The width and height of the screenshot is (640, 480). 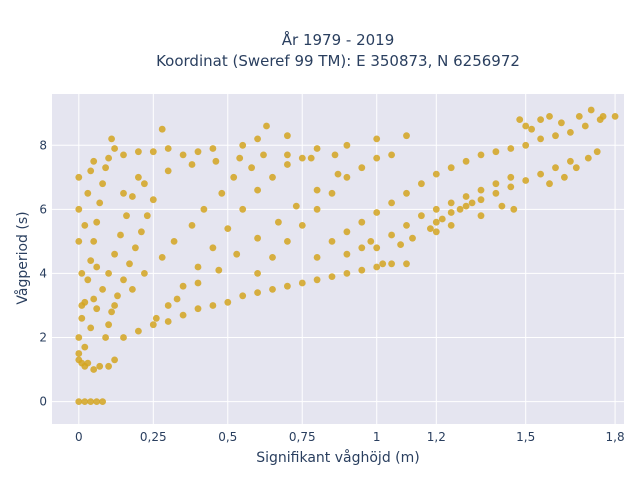 What do you see at coordinates (43, 273) in the screenshot?
I see `y-tick-label: 4` at bounding box center [43, 273].